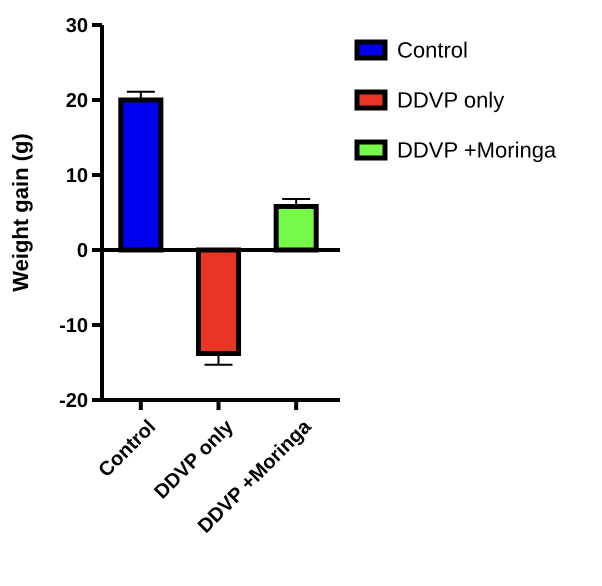 This screenshot has width=602, height=586. Describe the element at coordinates (432, 50) in the screenshot. I see `legend-label: Control` at that location.